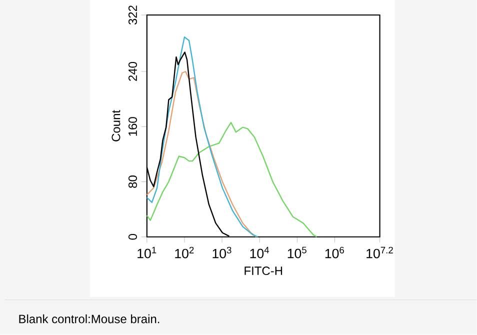 Image resolution: width=477 pixels, height=335 pixels. What do you see at coordinates (297, 252) in the screenshot?
I see `x-tick-label: 10$^{5}$` at bounding box center [297, 252].